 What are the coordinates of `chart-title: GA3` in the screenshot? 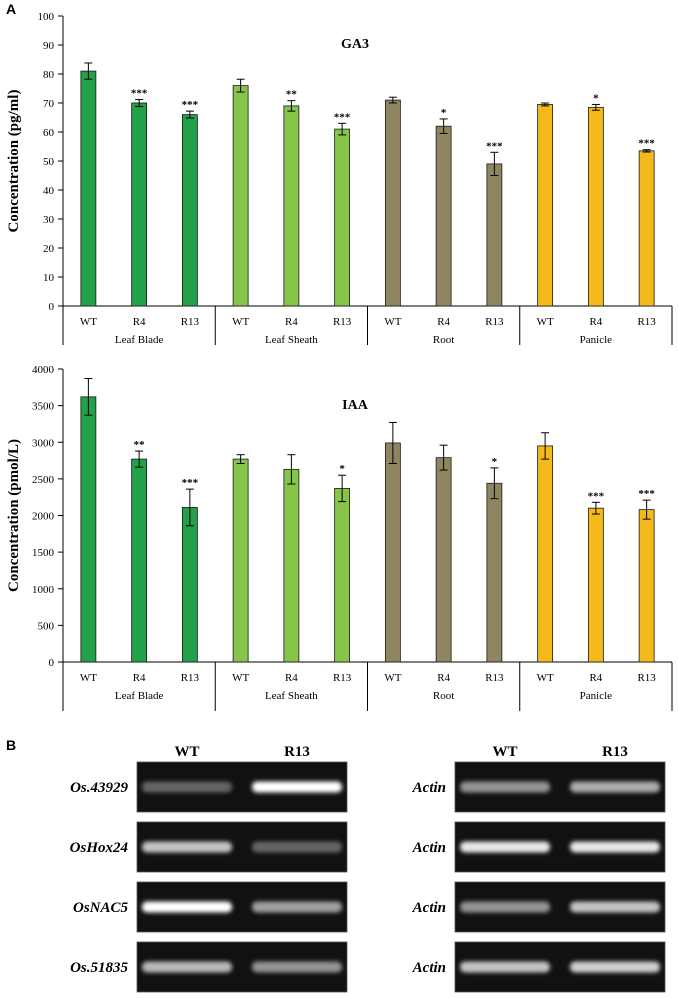 It's located at (355, 44).